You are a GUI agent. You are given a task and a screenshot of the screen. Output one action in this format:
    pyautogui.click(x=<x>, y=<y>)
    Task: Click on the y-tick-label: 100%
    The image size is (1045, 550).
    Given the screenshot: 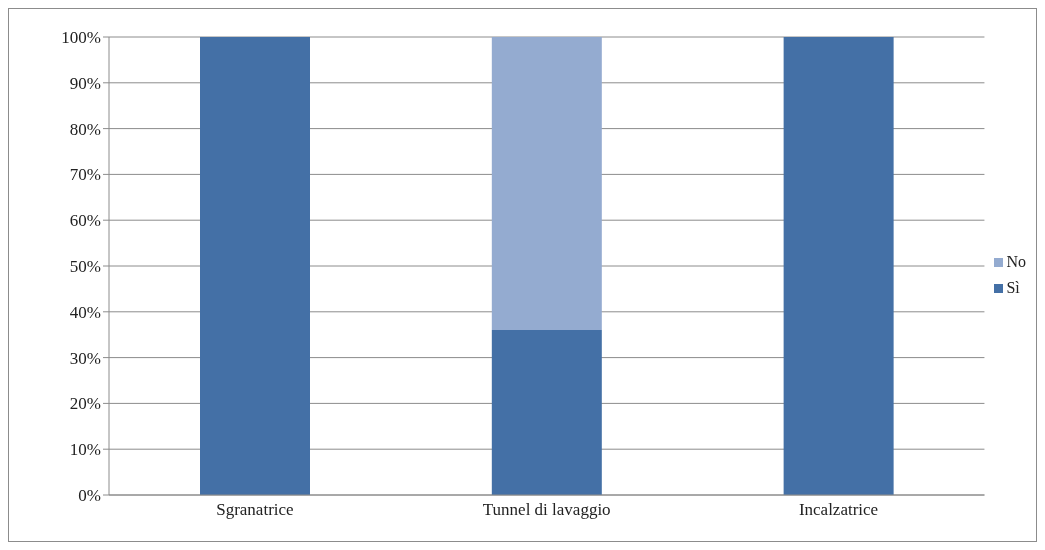 What is the action you would take?
    pyautogui.click(x=81, y=38)
    